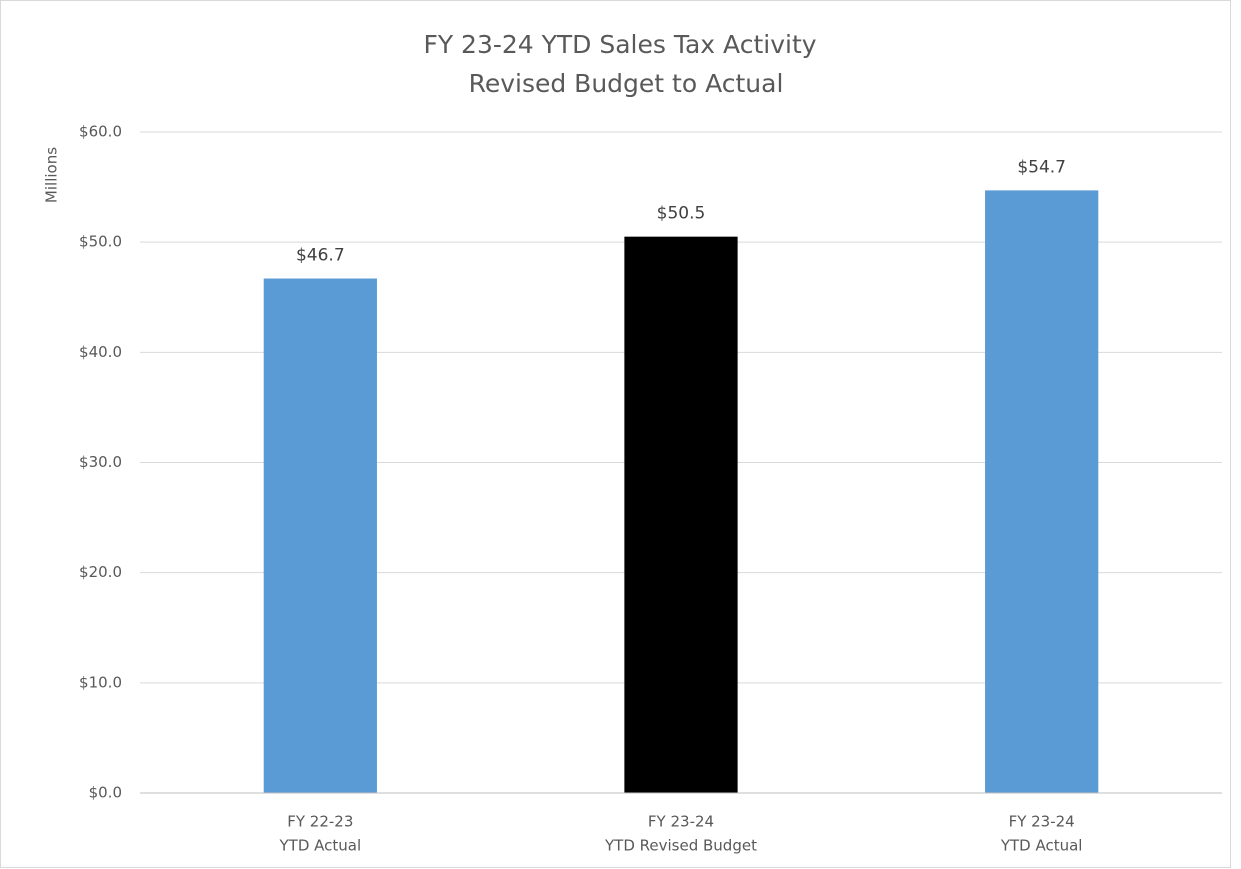 Image resolution: width=1241 pixels, height=869 pixels. Describe the element at coordinates (681, 214) in the screenshot. I see `value-label: $50.5` at that location.